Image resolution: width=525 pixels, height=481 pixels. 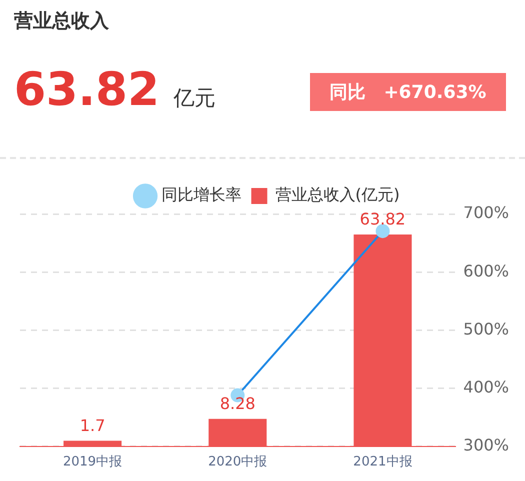 I want to click on y2-tick-label: 500%, so click(x=486, y=328).